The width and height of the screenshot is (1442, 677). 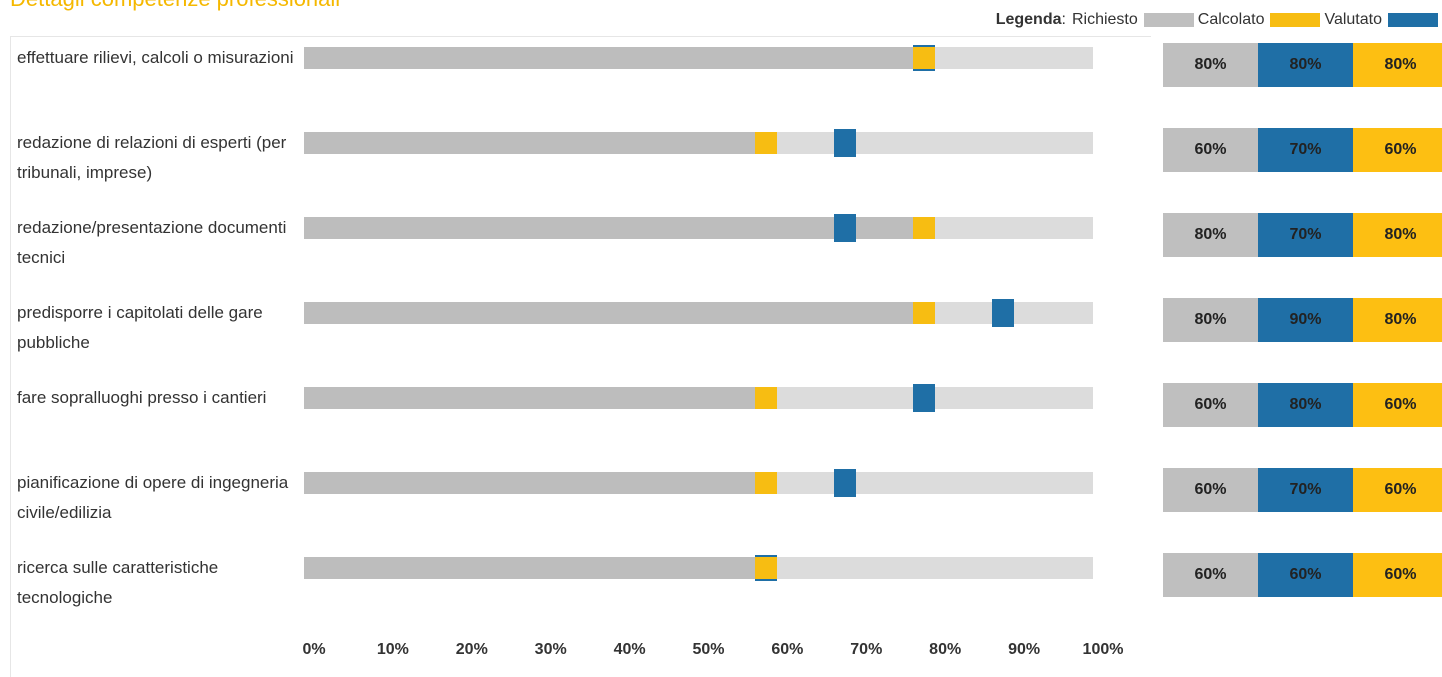 I want to click on x-tick-label: 70%, so click(x=866, y=649).